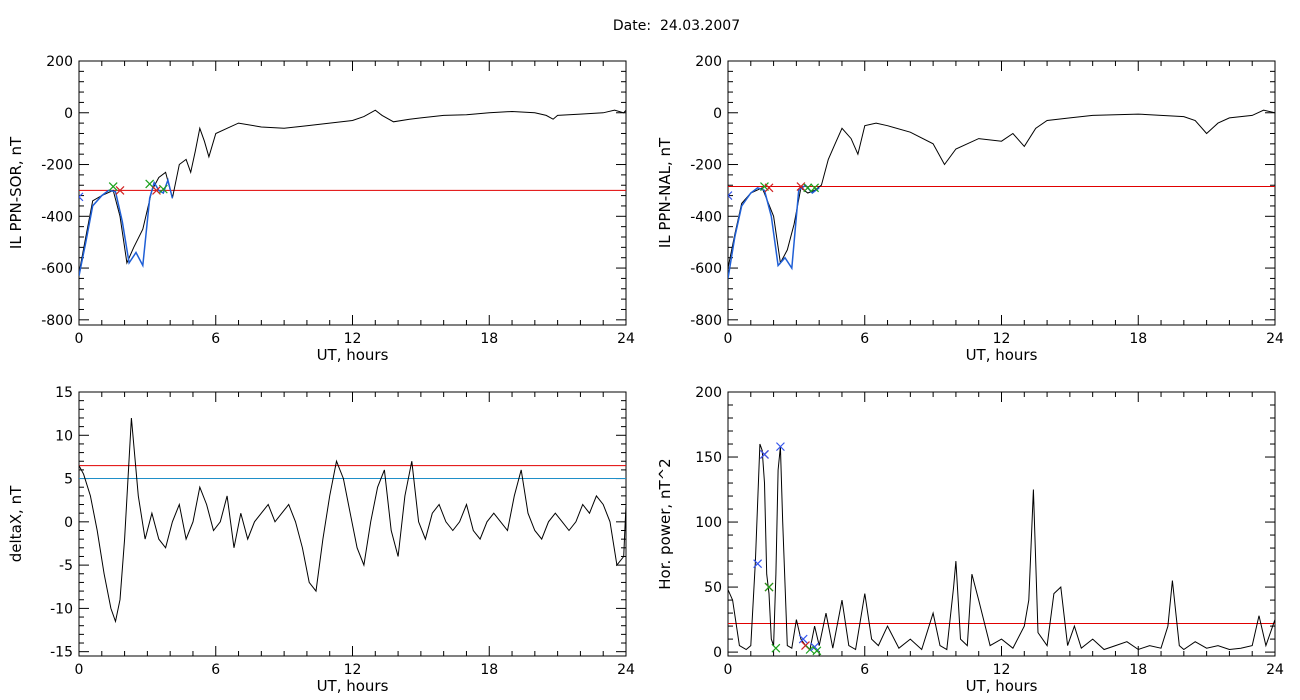 The image size is (1300, 700). What do you see at coordinates (16, 192) in the screenshot?
I see `y-axis-label: IL PPN-SOR, nT` at bounding box center [16, 192].